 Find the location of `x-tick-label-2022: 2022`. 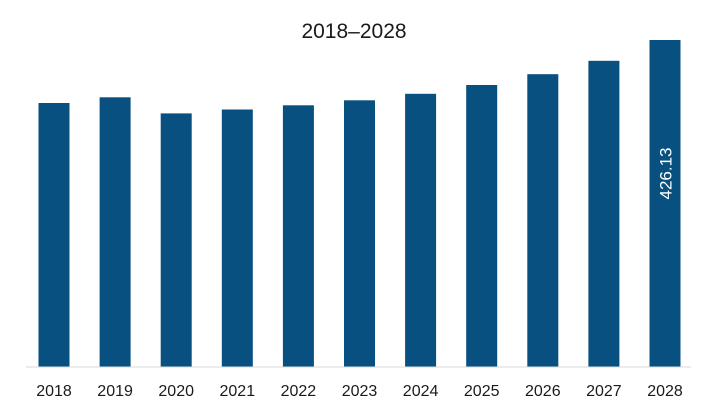

x-tick-label-2022: 2022 is located at coordinates (299, 391).